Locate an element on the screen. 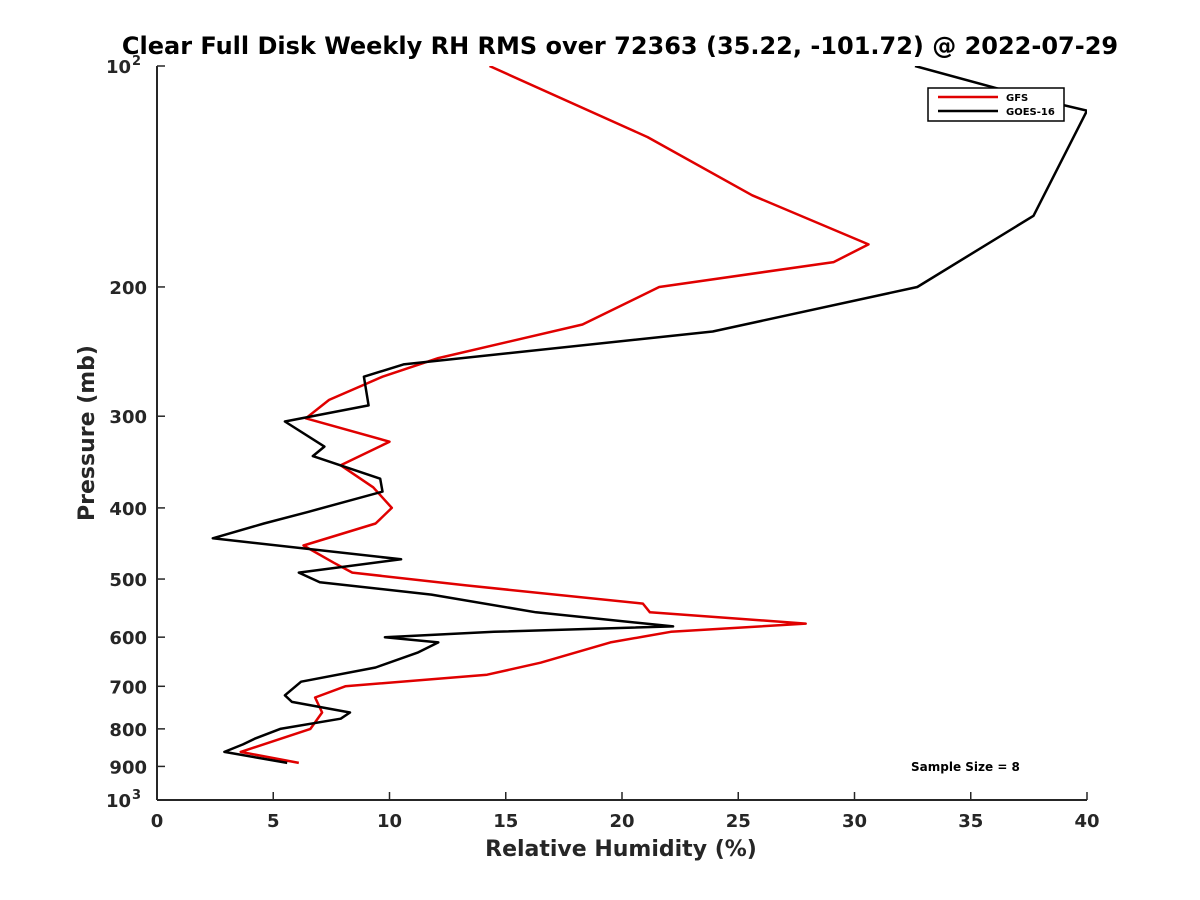  x-tick-label: 30 is located at coordinates (854, 821).